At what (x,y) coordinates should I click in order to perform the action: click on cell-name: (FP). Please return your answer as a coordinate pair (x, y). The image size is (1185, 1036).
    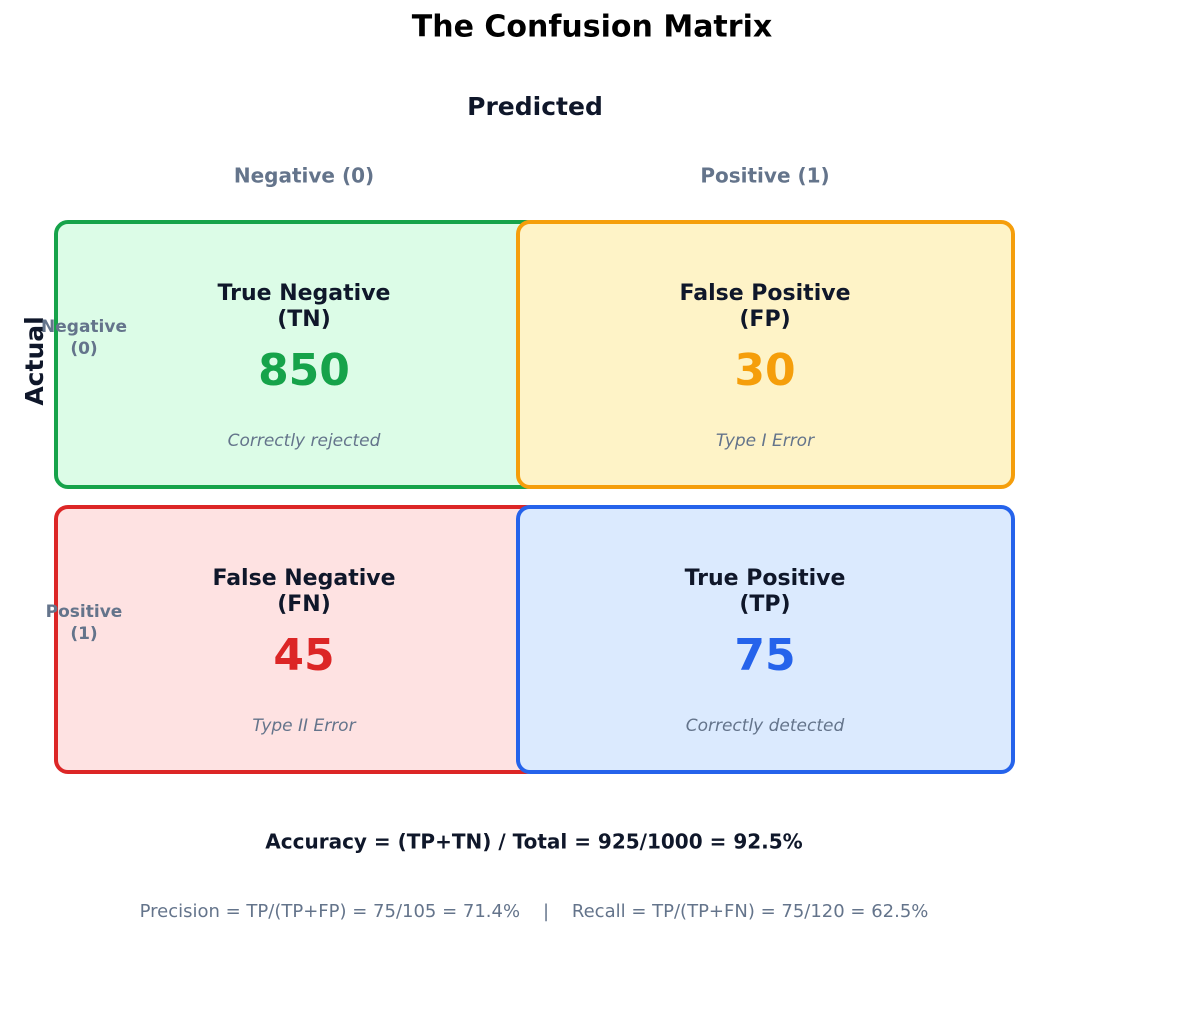
    Looking at the image, I should click on (764, 319).